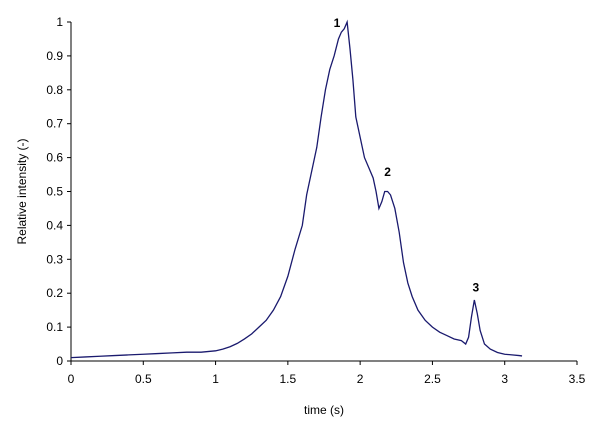  Describe the element at coordinates (337, 23) in the screenshot. I see `peak-label: 1` at that location.